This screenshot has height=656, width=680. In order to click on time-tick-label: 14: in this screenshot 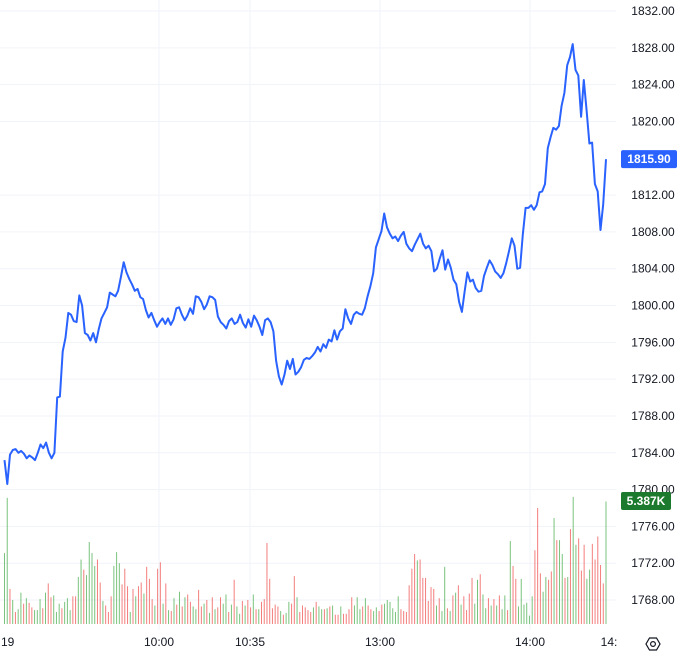, I will do `click(609, 642)`.